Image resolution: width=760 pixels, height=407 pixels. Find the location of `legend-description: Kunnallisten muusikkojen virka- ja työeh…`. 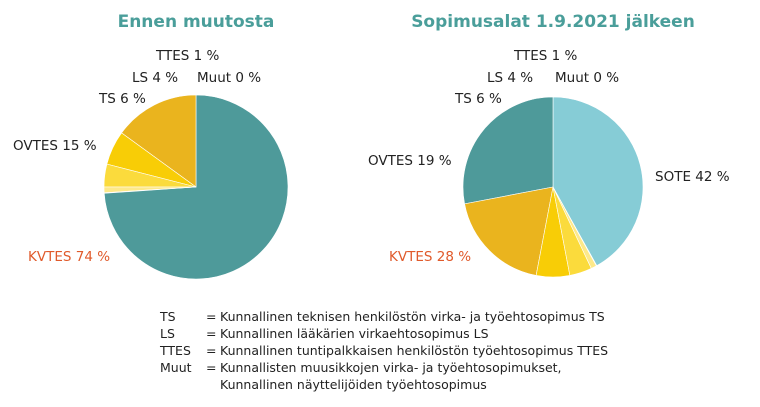

legend-description: Kunnallisten muusikkojen virka- ja työeh… is located at coordinates (391, 376).